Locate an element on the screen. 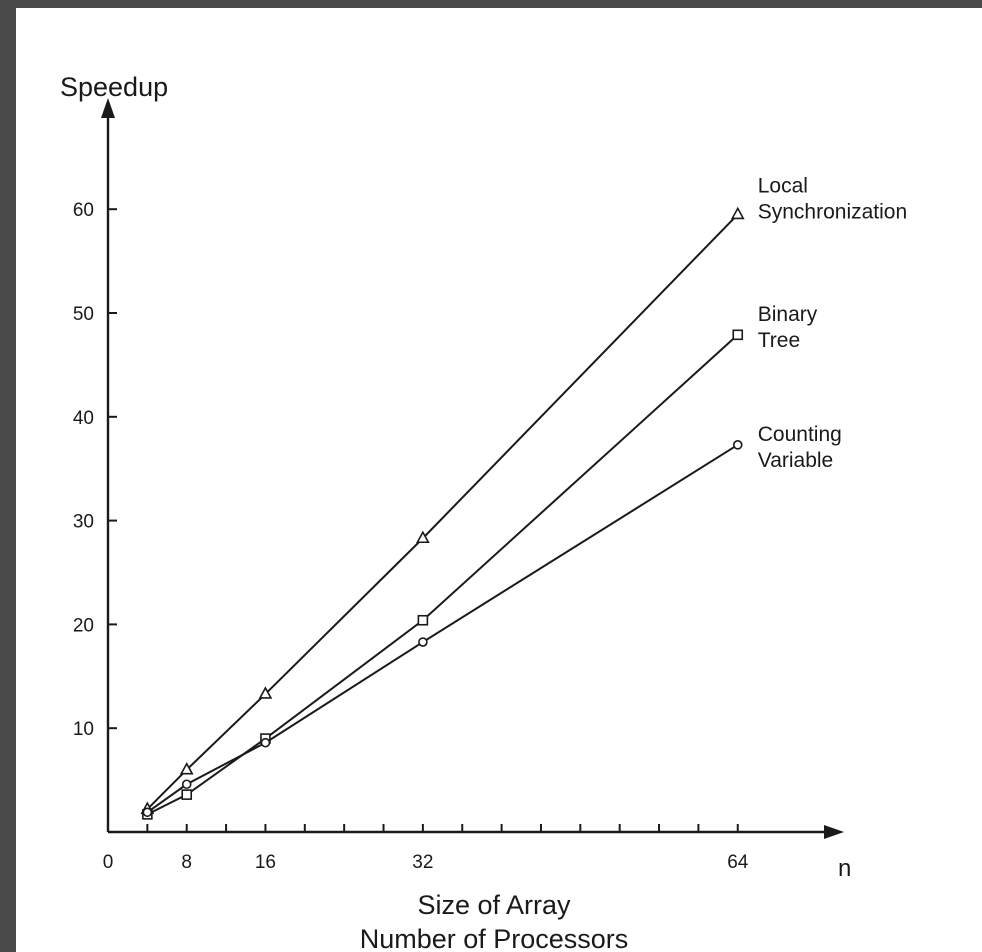 The width and height of the screenshot is (982, 952). x-tick-label: 8 is located at coordinates (186, 862).